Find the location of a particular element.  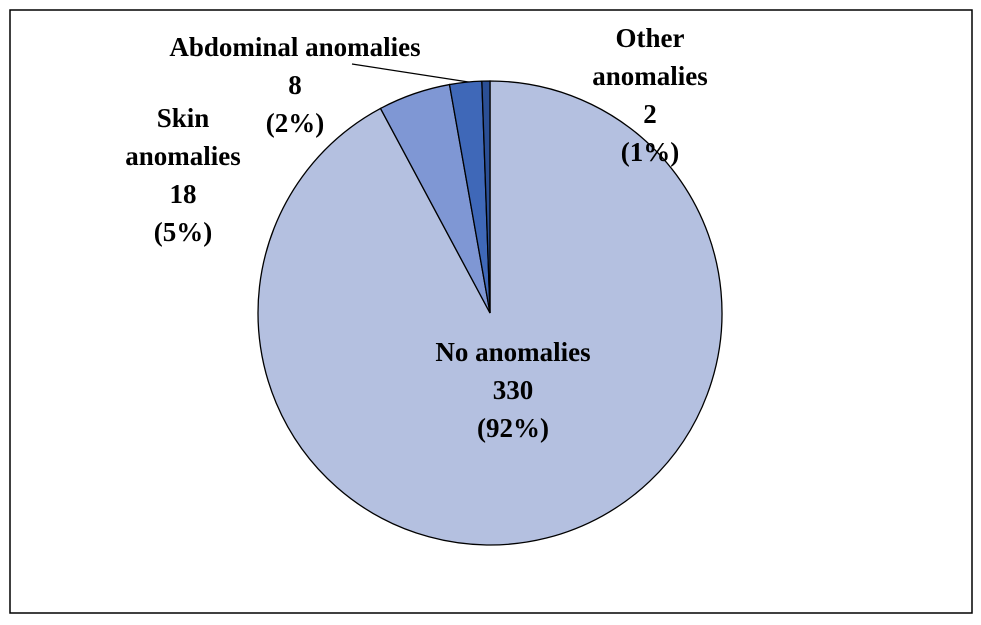

data-label: No anomalies 330 (92%) is located at coordinates (513, 390).